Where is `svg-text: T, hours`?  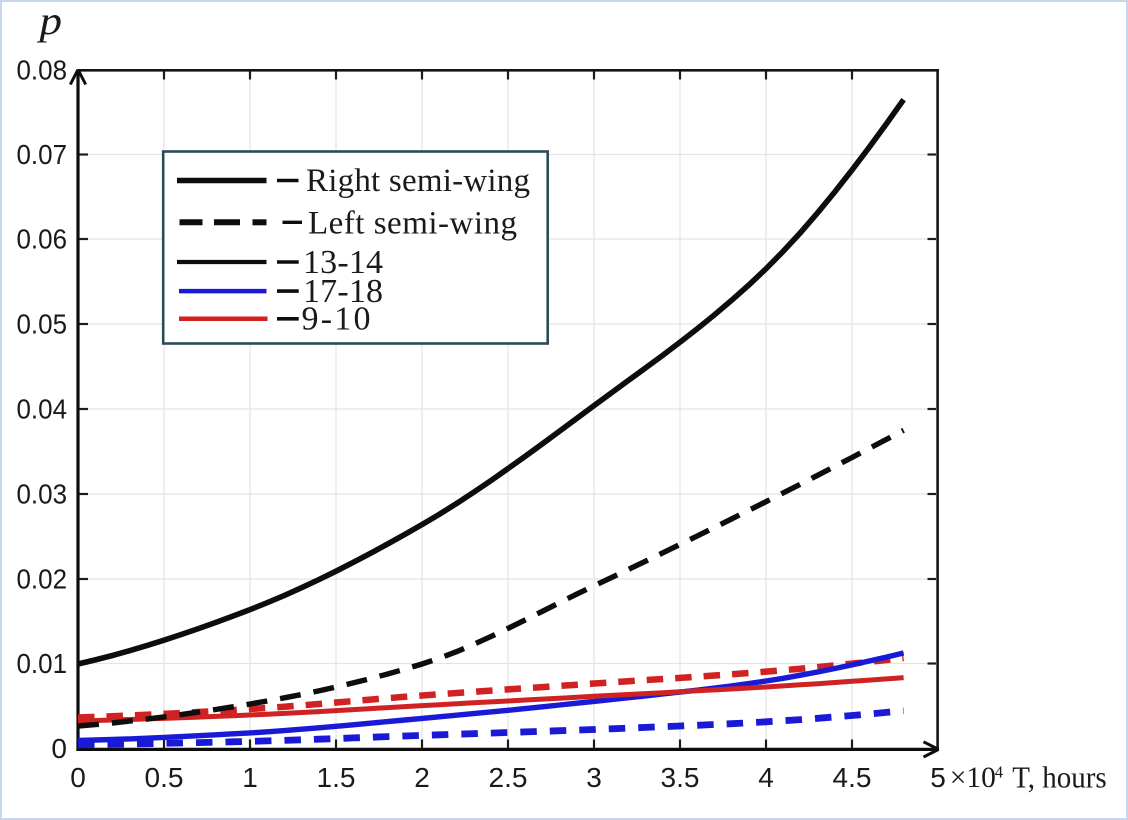
svg-text: T, hours is located at coordinates (1059, 777).